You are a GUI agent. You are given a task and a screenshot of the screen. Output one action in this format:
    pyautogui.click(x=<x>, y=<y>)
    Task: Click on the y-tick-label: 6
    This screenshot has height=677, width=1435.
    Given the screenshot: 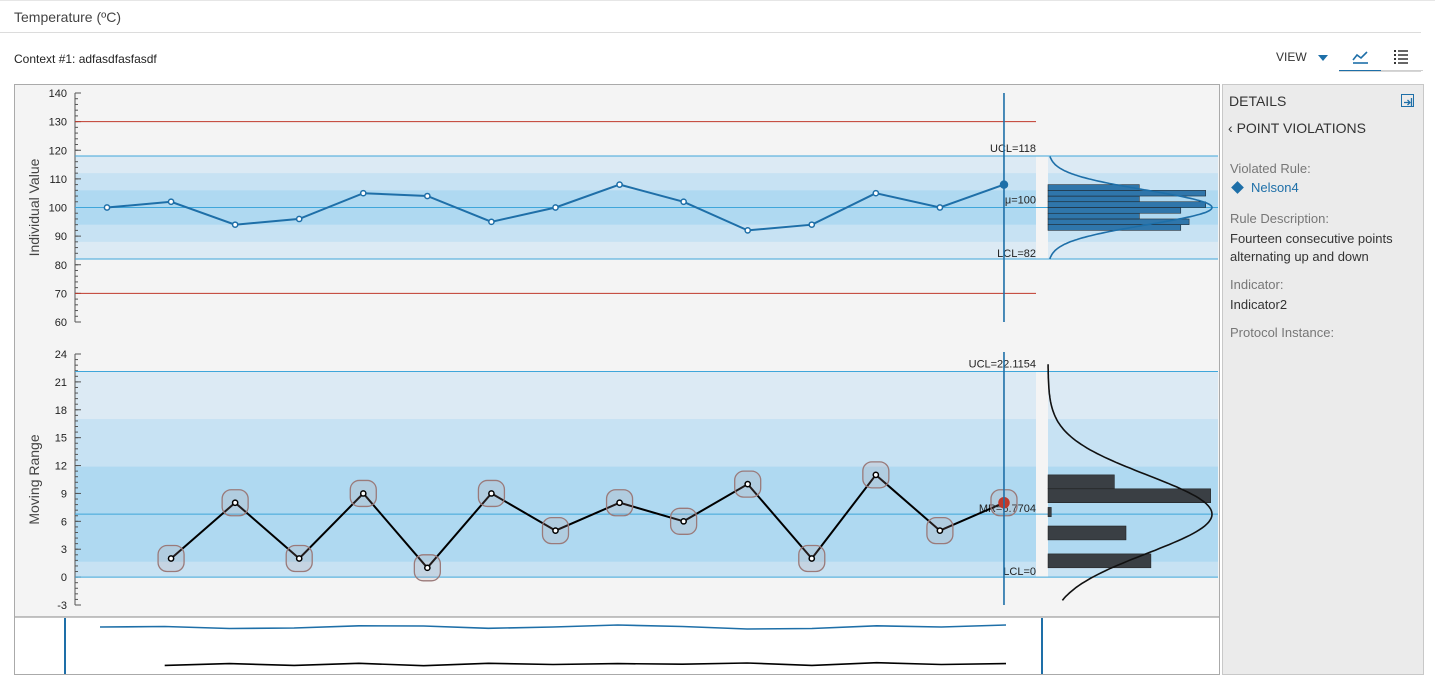 What is the action you would take?
    pyautogui.click(x=64, y=522)
    